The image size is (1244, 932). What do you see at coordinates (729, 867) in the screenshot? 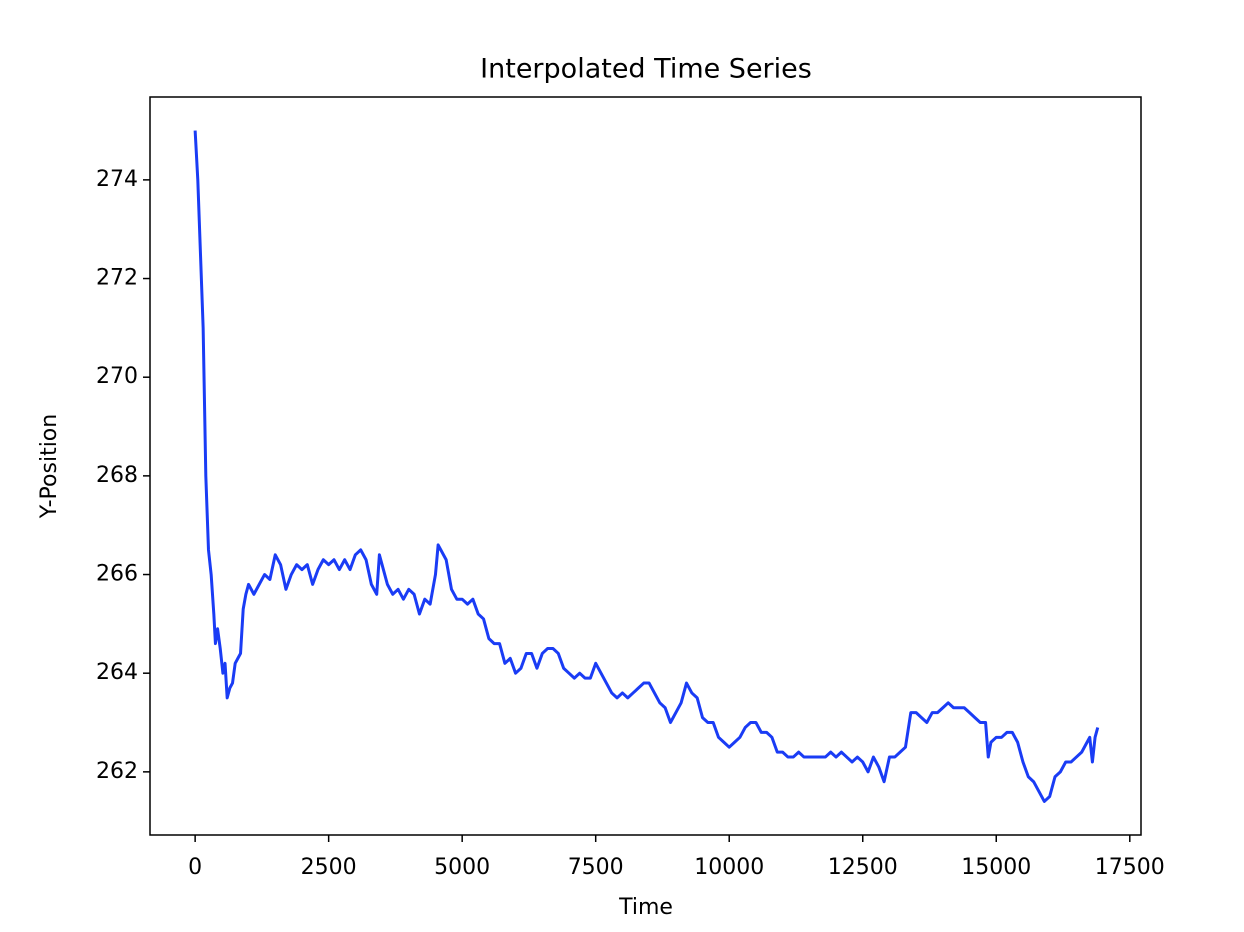
I see `x-tick-label: 10000` at bounding box center [729, 867].